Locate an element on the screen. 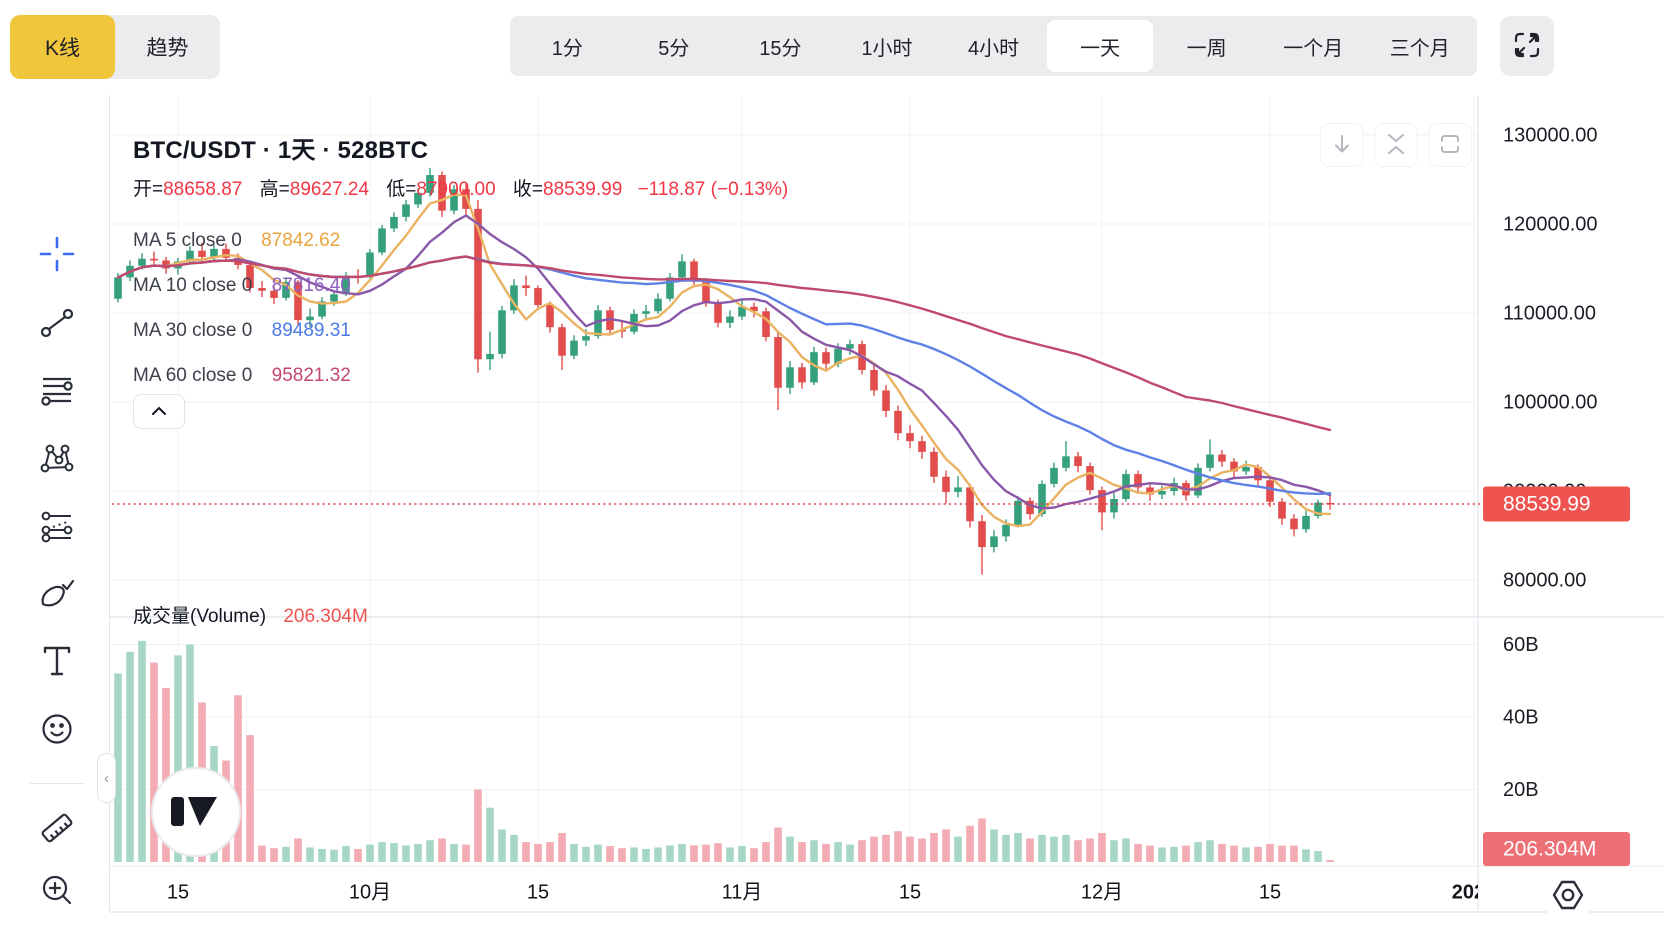  svg-text: 20B is located at coordinates (1521, 790).